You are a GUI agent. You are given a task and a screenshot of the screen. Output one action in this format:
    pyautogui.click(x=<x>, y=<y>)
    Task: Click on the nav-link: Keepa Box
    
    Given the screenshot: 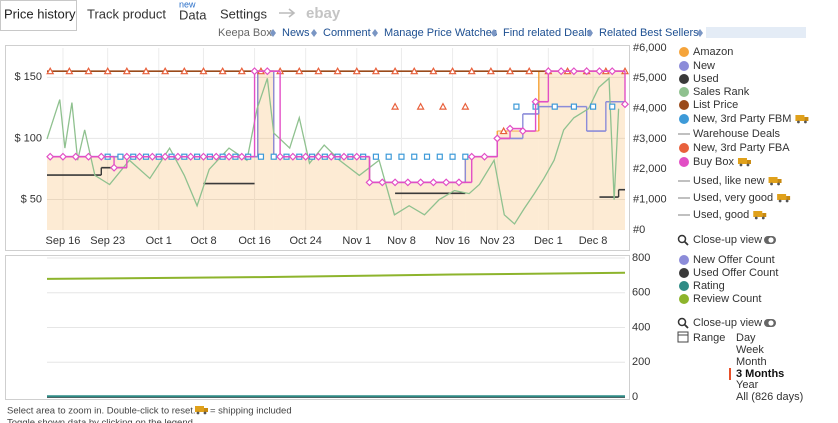 What is the action you would take?
    pyautogui.click(x=245, y=33)
    